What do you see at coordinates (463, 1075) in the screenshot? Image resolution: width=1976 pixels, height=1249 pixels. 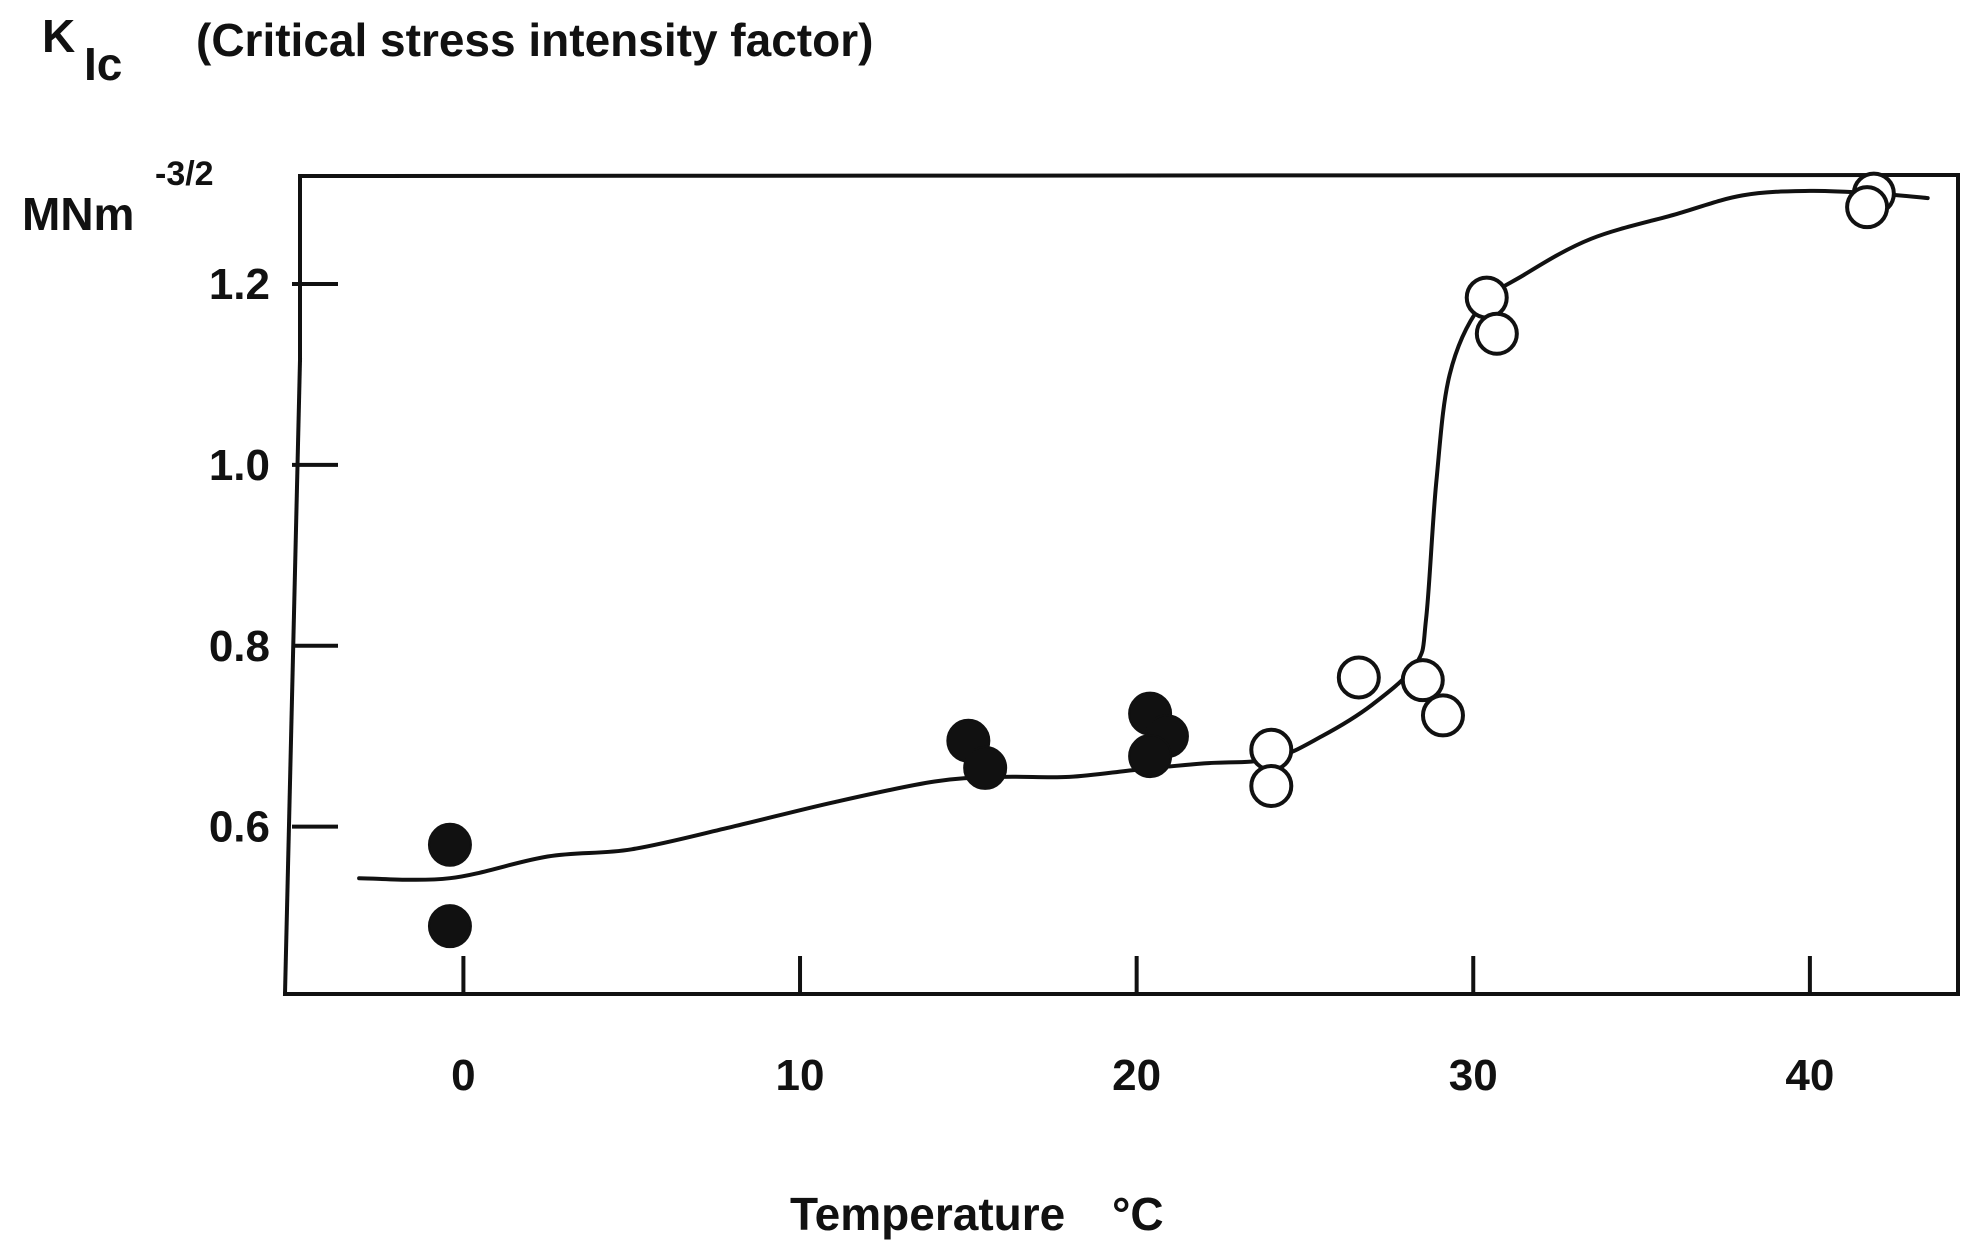 I see `x-tick-label: 0` at bounding box center [463, 1075].